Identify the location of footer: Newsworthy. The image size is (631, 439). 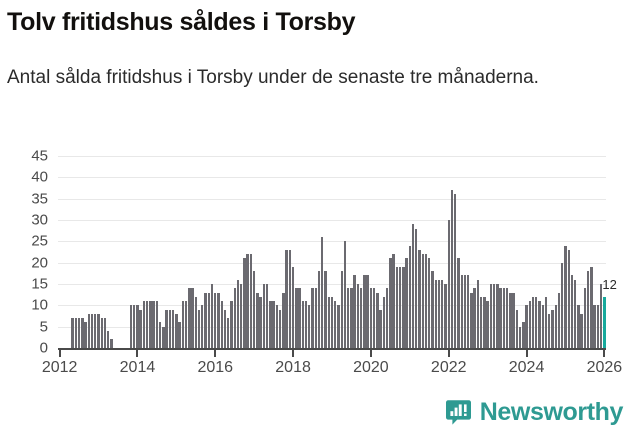
(315, 416).